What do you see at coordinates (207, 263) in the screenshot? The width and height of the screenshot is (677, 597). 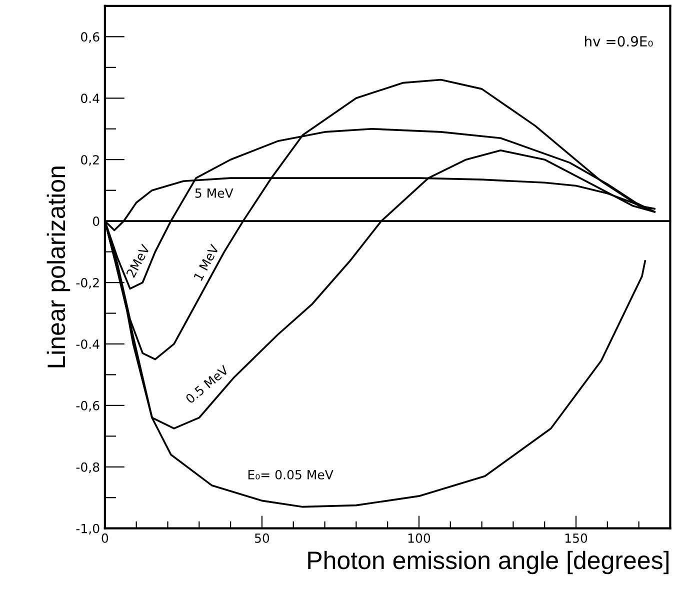 I see `text: 1 MeV` at bounding box center [207, 263].